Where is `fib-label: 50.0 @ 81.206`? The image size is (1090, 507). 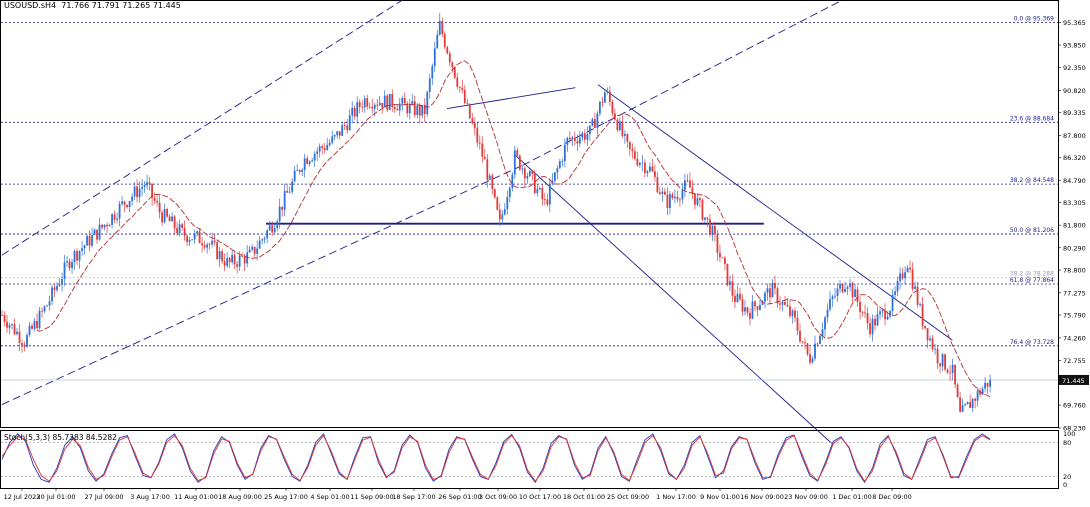 fib-label: 50.0 @ 81.206 is located at coordinates (1032, 230).